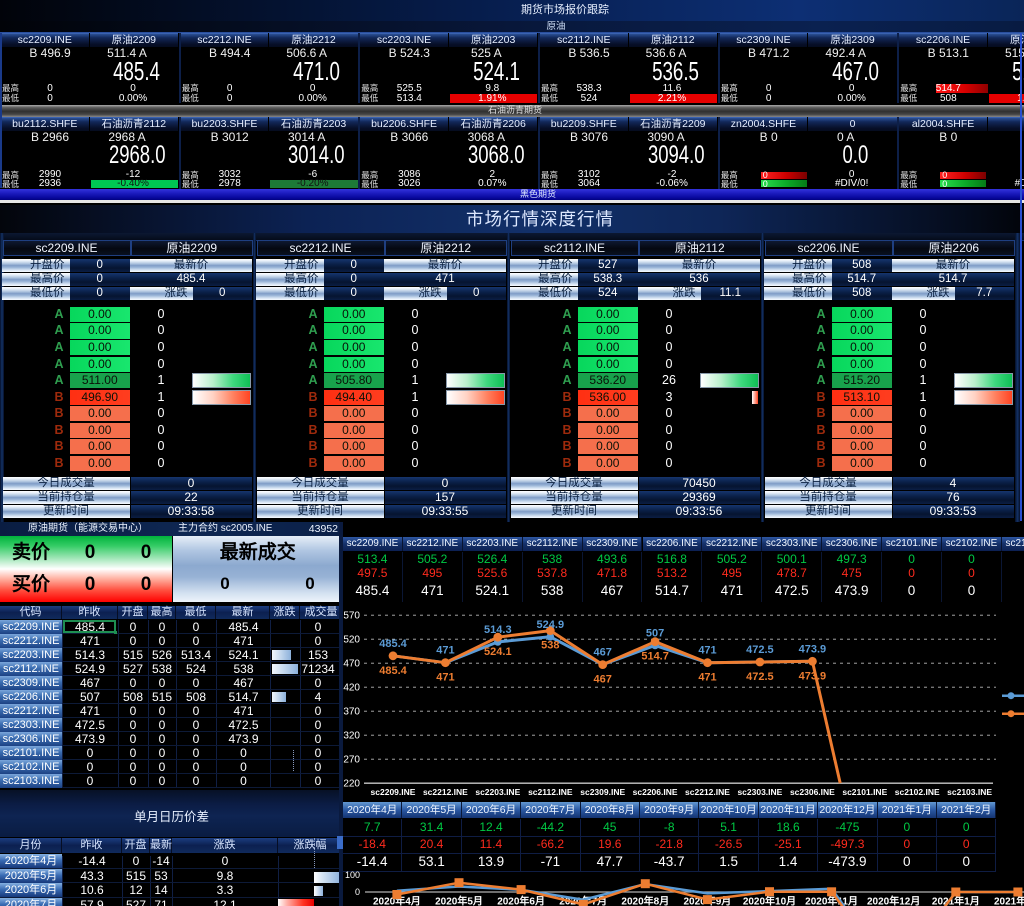 The height and width of the screenshot is (906, 1024). What do you see at coordinates (351, 687) in the screenshot?
I see `svg-text: 420` at bounding box center [351, 687].